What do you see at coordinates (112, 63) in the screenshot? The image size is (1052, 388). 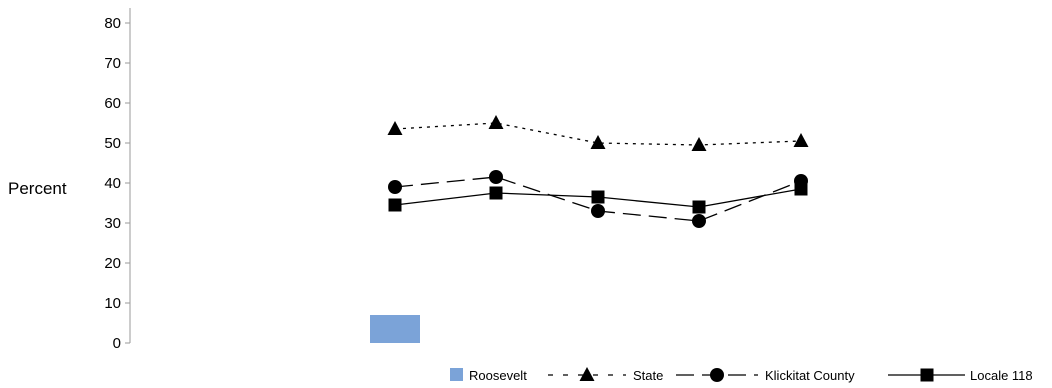 I see `y-tick-label: 70` at bounding box center [112, 63].